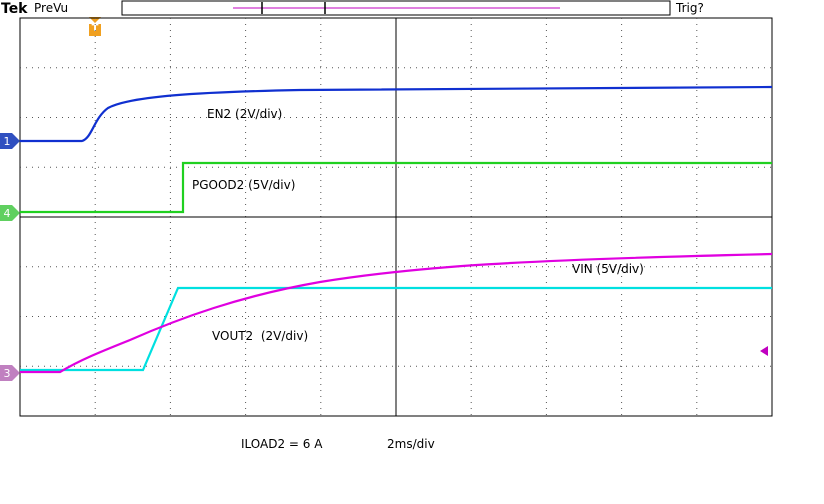  I want to click on en2-trace, so click(396, 114).